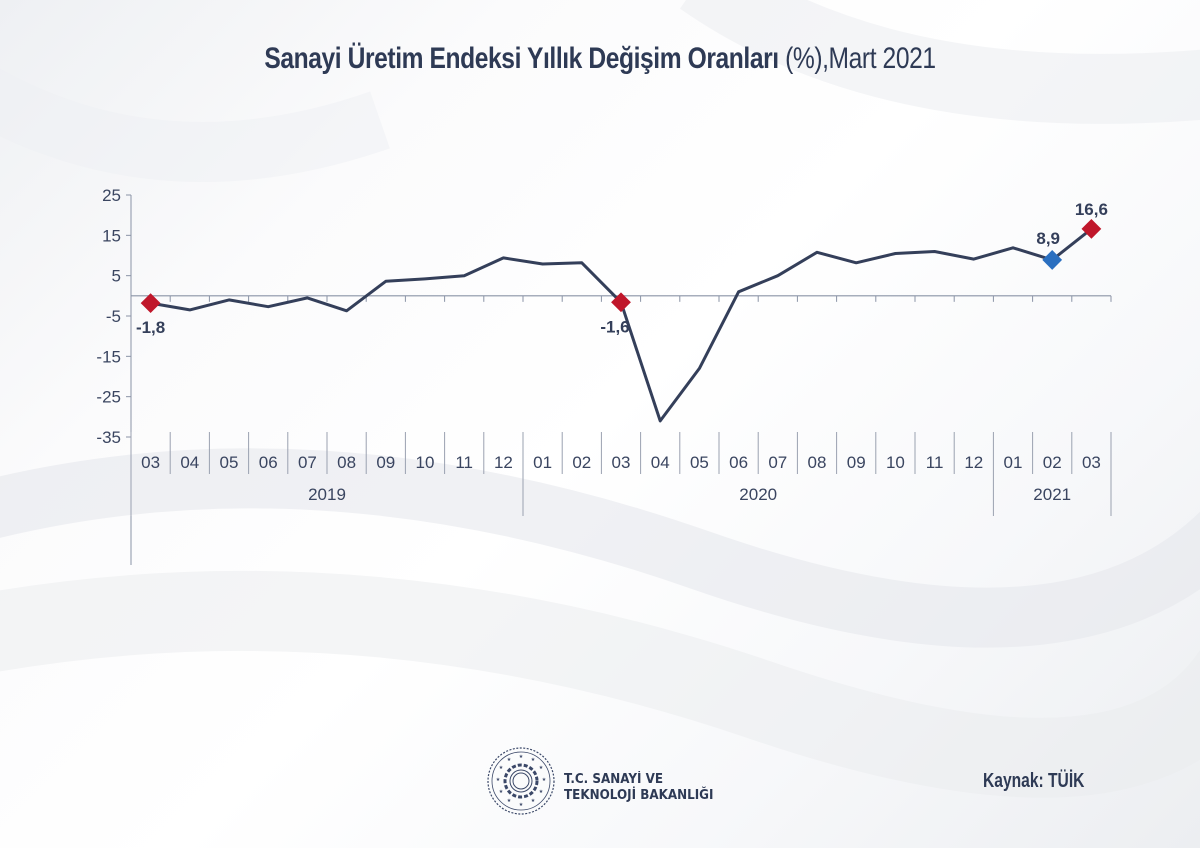 This screenshot has height=848, width=1200. I want to click on ministry-name-line1: T.C. SANAYİ VE, so click(614, 779).